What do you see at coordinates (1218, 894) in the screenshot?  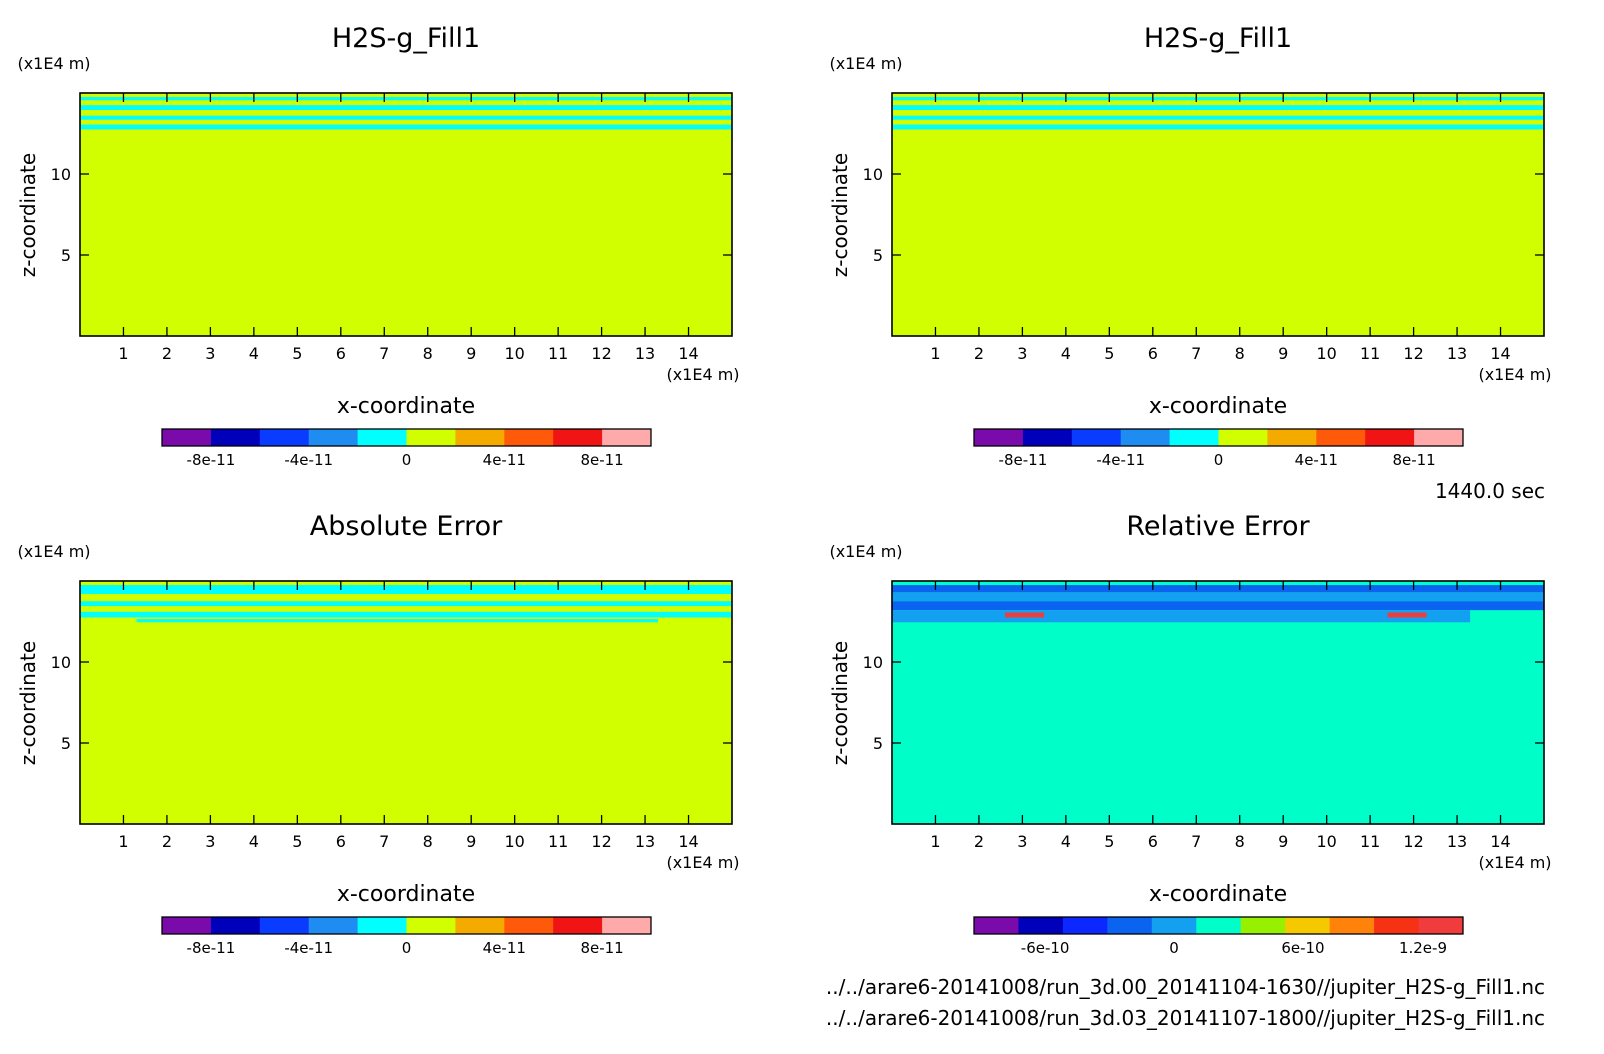 I see `x-axis-label: x-coordinate` at bounding box center [1218, 894].